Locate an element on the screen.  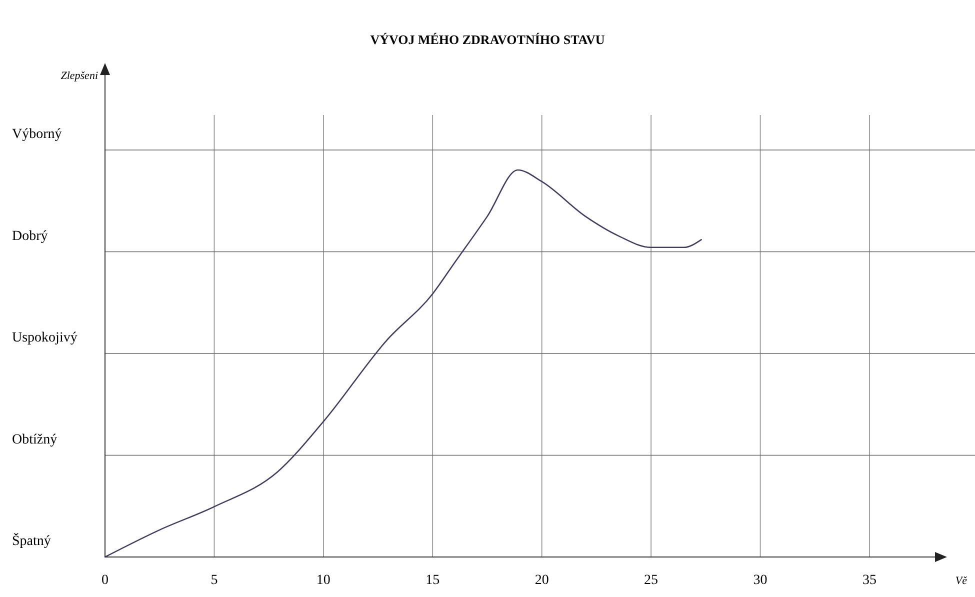
x-tick-label: 35 is located at coordinates (869, 580).